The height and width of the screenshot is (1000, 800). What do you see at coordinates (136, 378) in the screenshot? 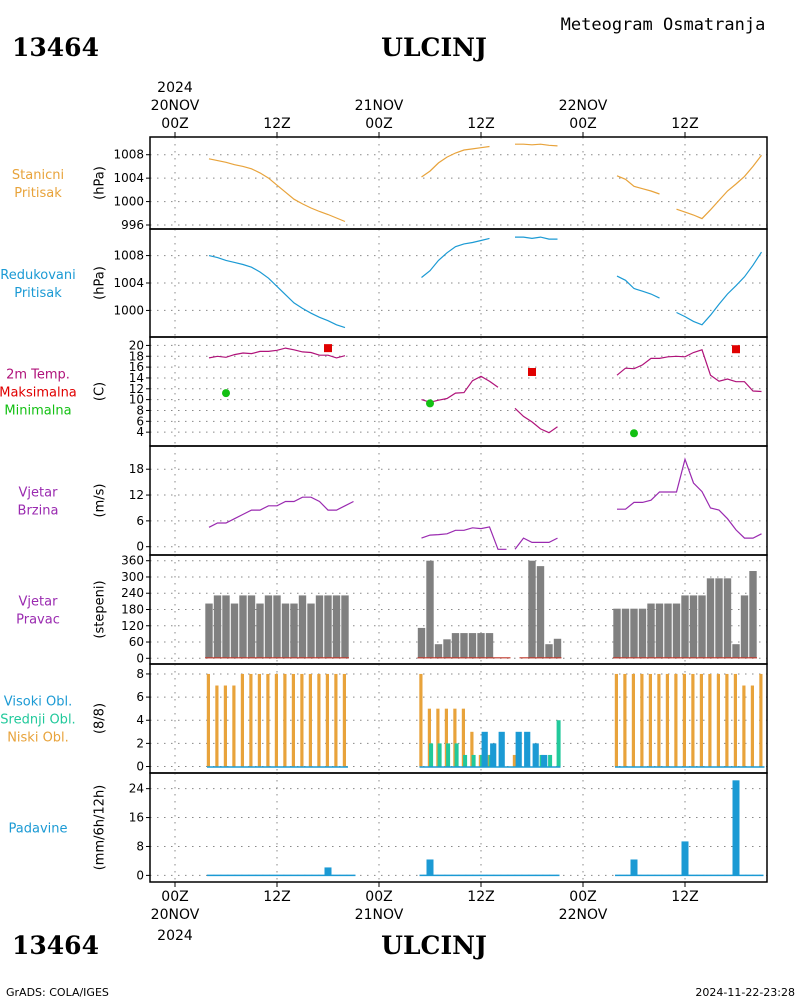
I see `y-tick-label: 14` at bounding box center [136, 378].